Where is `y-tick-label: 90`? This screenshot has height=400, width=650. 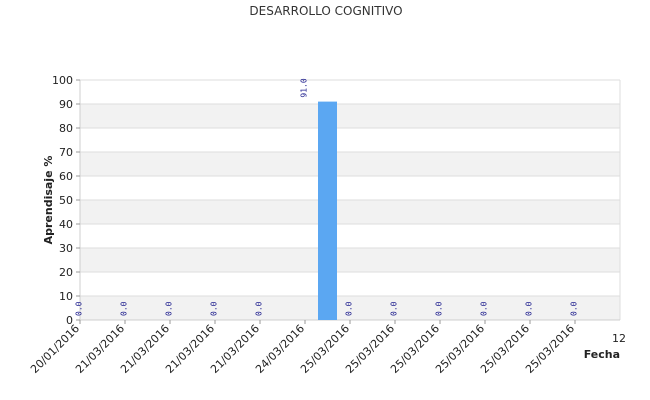
y-tick-label: 90 is located at coordinates (66, 104).